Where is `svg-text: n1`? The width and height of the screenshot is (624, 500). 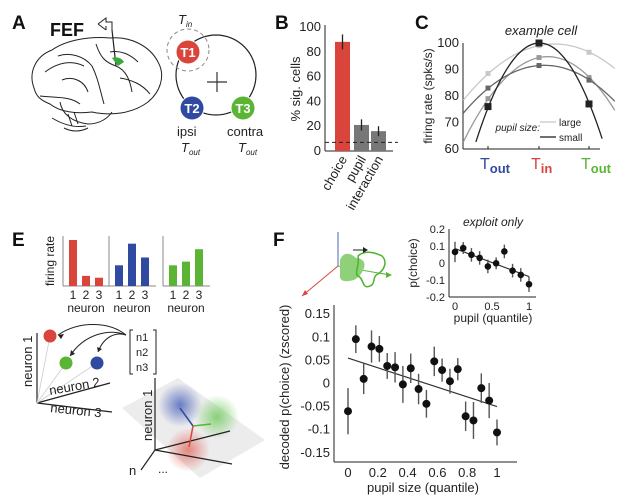
svg-text: n1 is located at coordinates (142, 338).